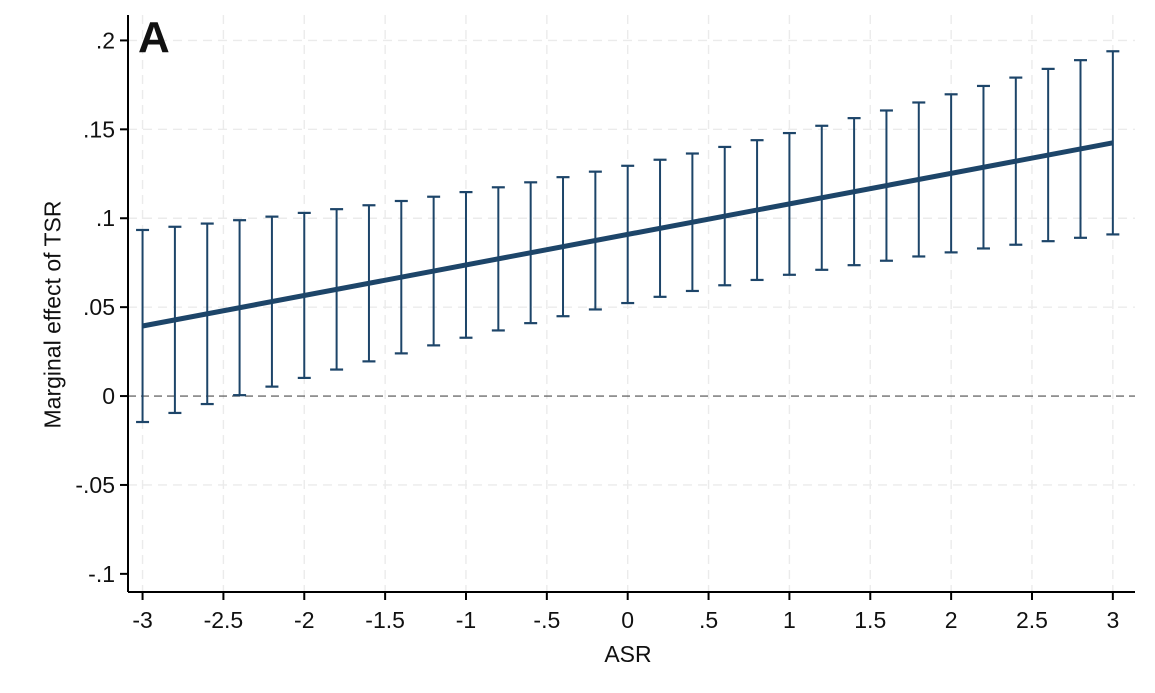 The width and height of the screenshot is (1155, 693). I want to click on x-axis-title: ASR, so click(628, 654).